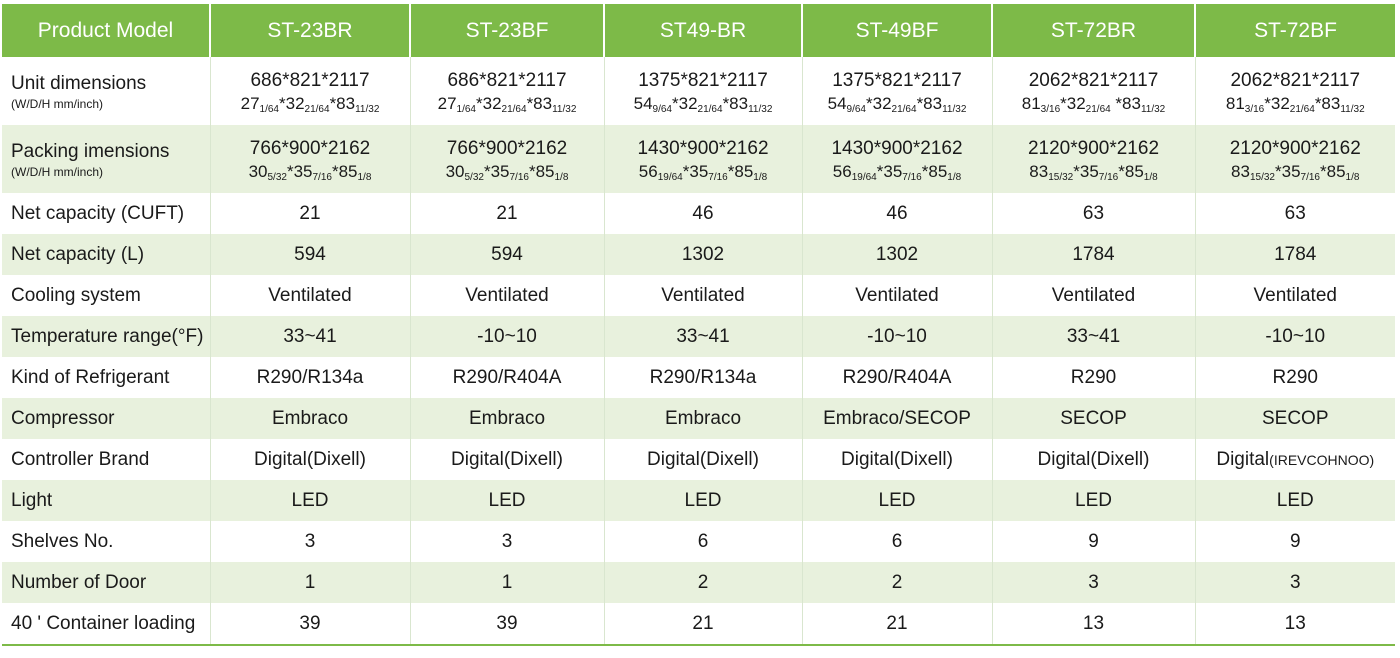  Describe the element at coordinates (106, 336) in the screenshot. I see `row-label: Temperature range(°F)` at that location.